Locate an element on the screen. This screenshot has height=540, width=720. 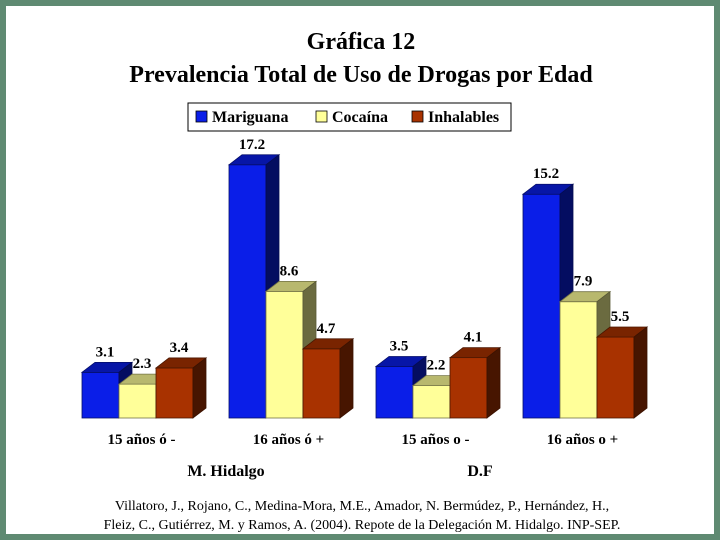
category-label-2: 15 años o - is located at coordinates (436, 440).